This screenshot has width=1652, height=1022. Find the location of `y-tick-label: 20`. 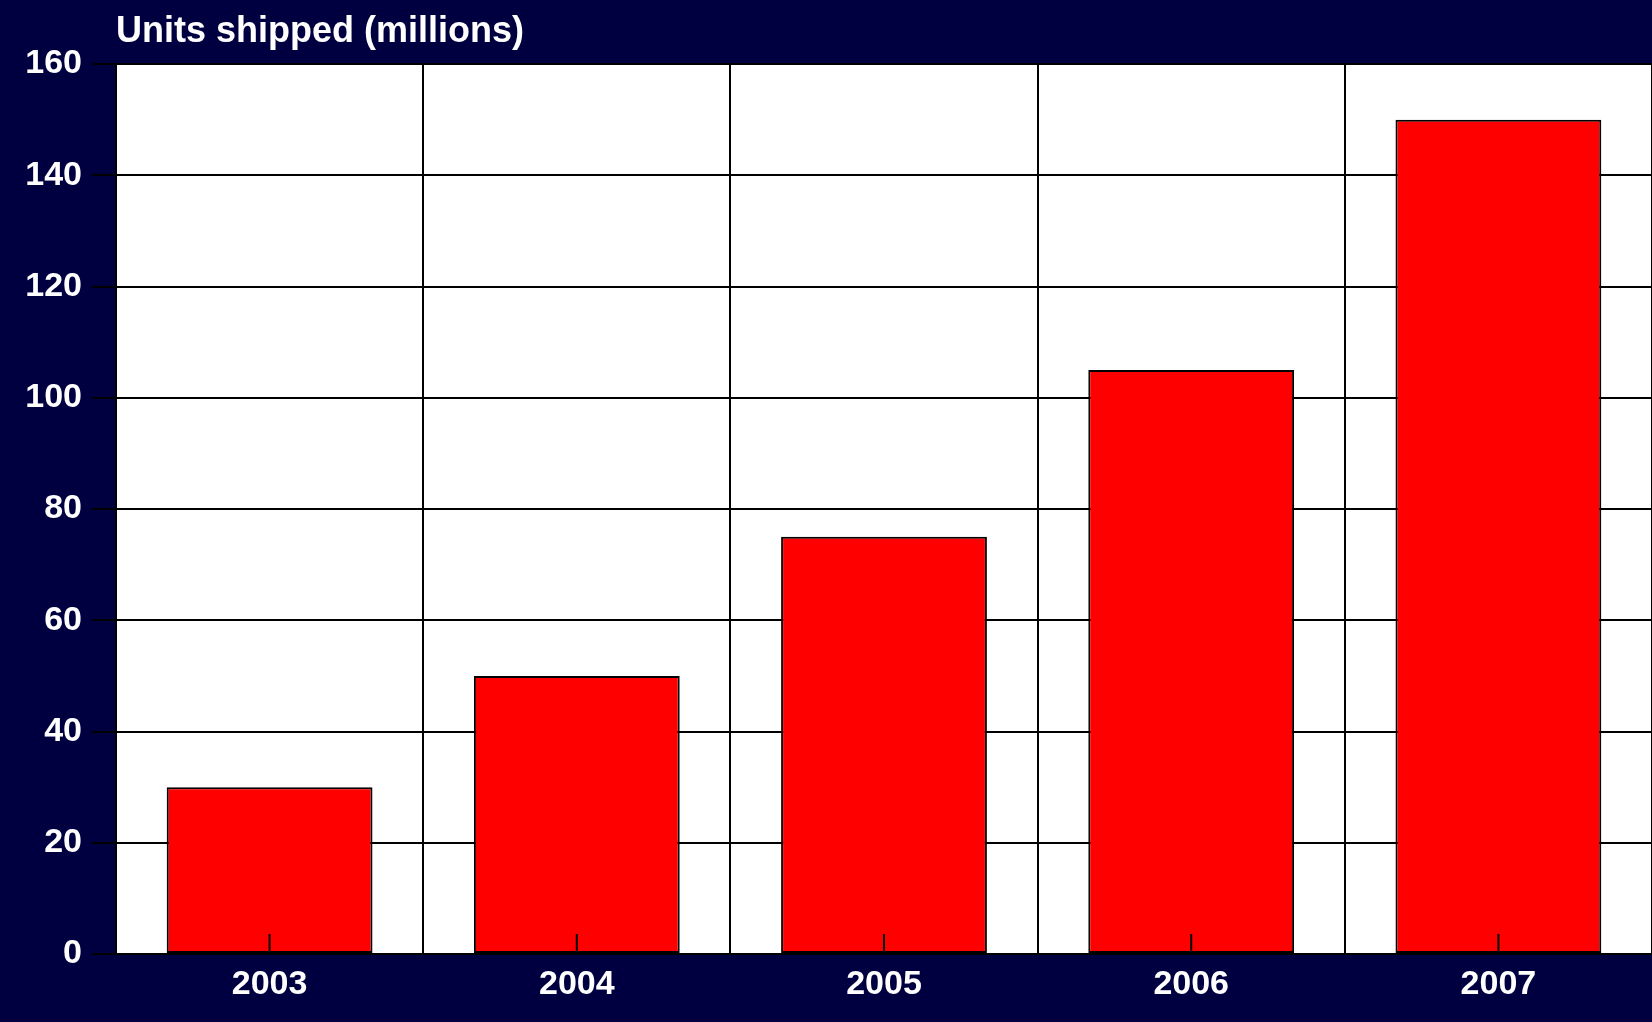

y-tick-label: 20 is located at coordinates (63, 840).